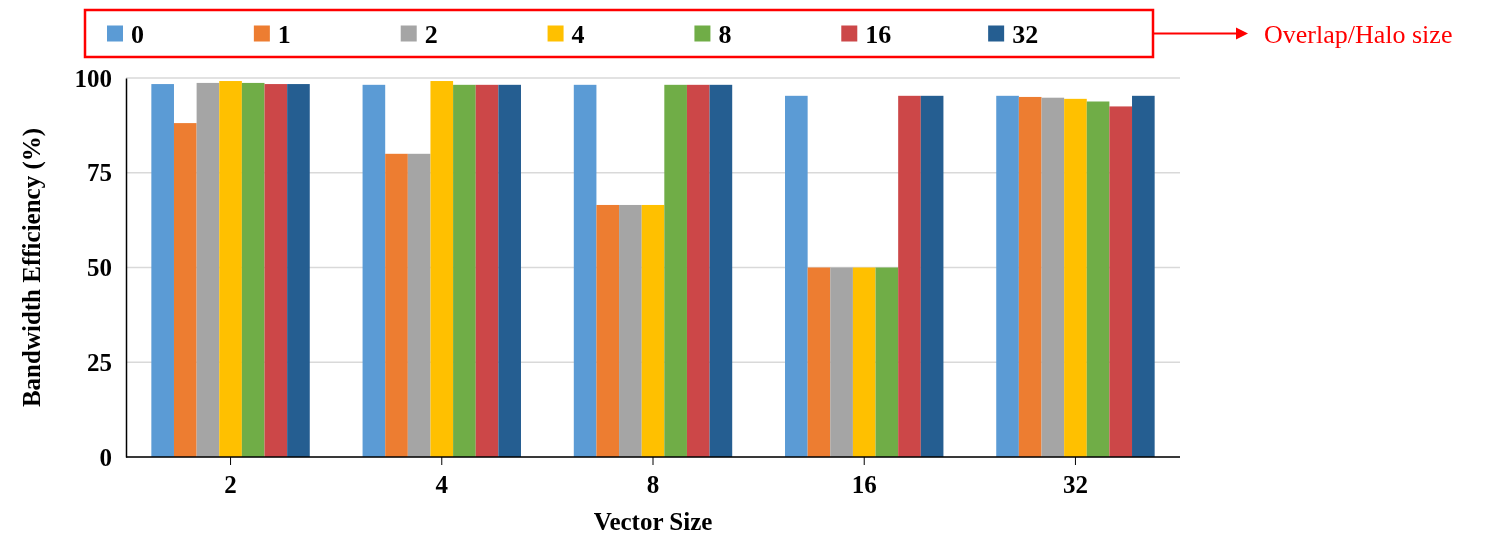  Describe the element at coordinates (137, 34) in the screenshot. I see `legend-label: 0` at that location.